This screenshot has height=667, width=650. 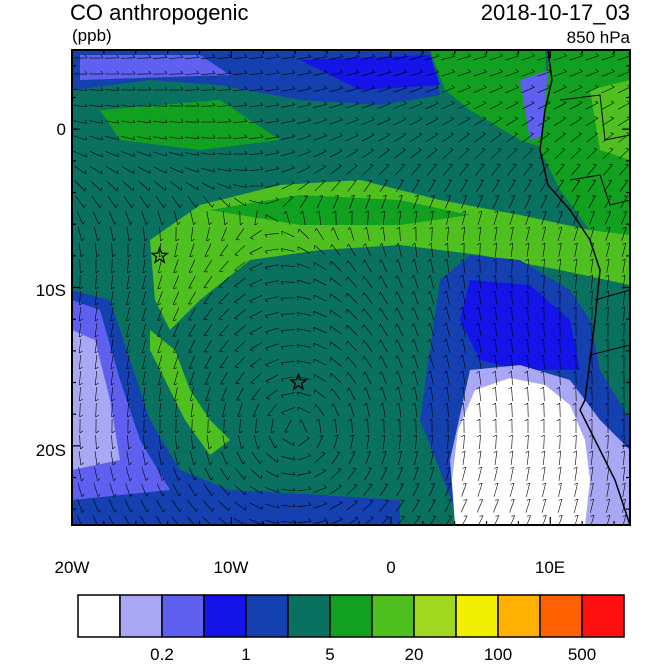 I want to click on lat-label-0: 0, so click(x=61, y=129).